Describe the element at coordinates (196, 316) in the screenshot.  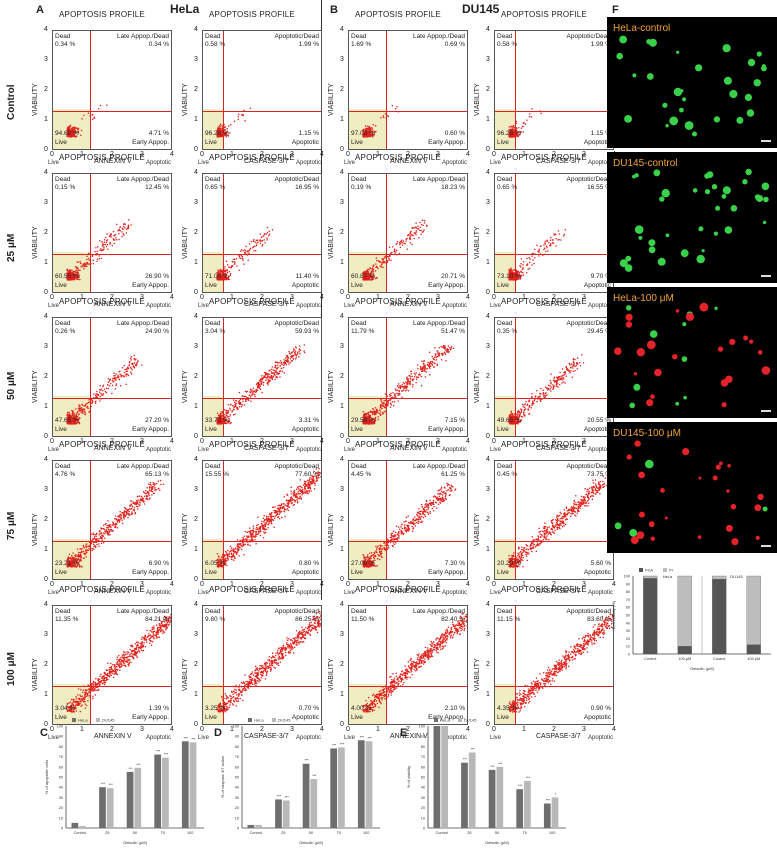
I see `y-tick: 4` at that location.